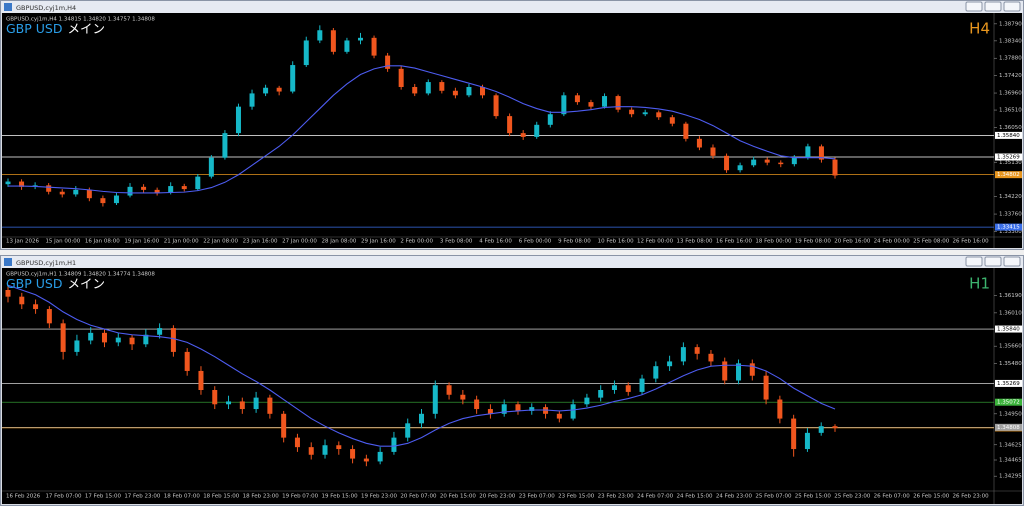 The width and height of the screenshot is (1024, 506). Describe the element at coordinates (46, 8) in the screenshot. I see `window-title: GBPUSD,cyj1m,H4` at that location.